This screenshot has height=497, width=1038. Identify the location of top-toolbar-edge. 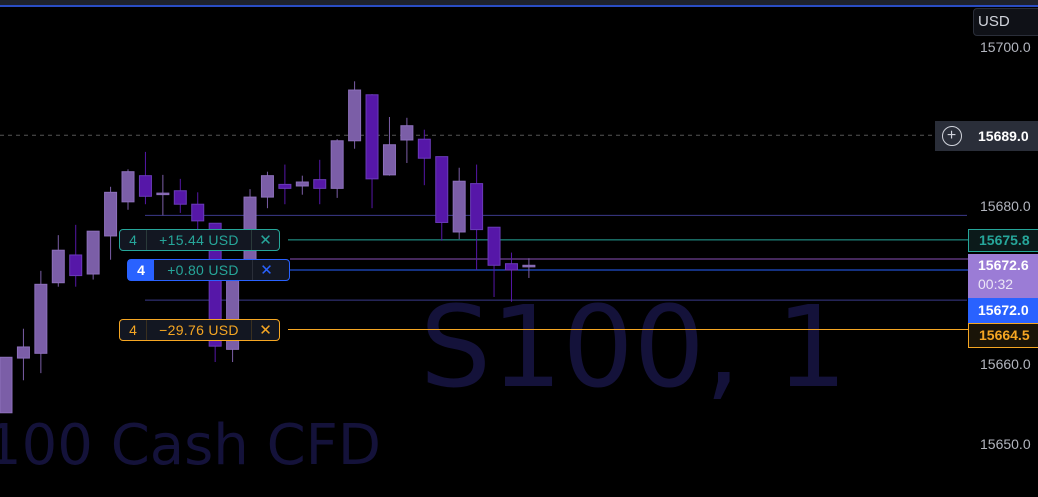
(519, 2).